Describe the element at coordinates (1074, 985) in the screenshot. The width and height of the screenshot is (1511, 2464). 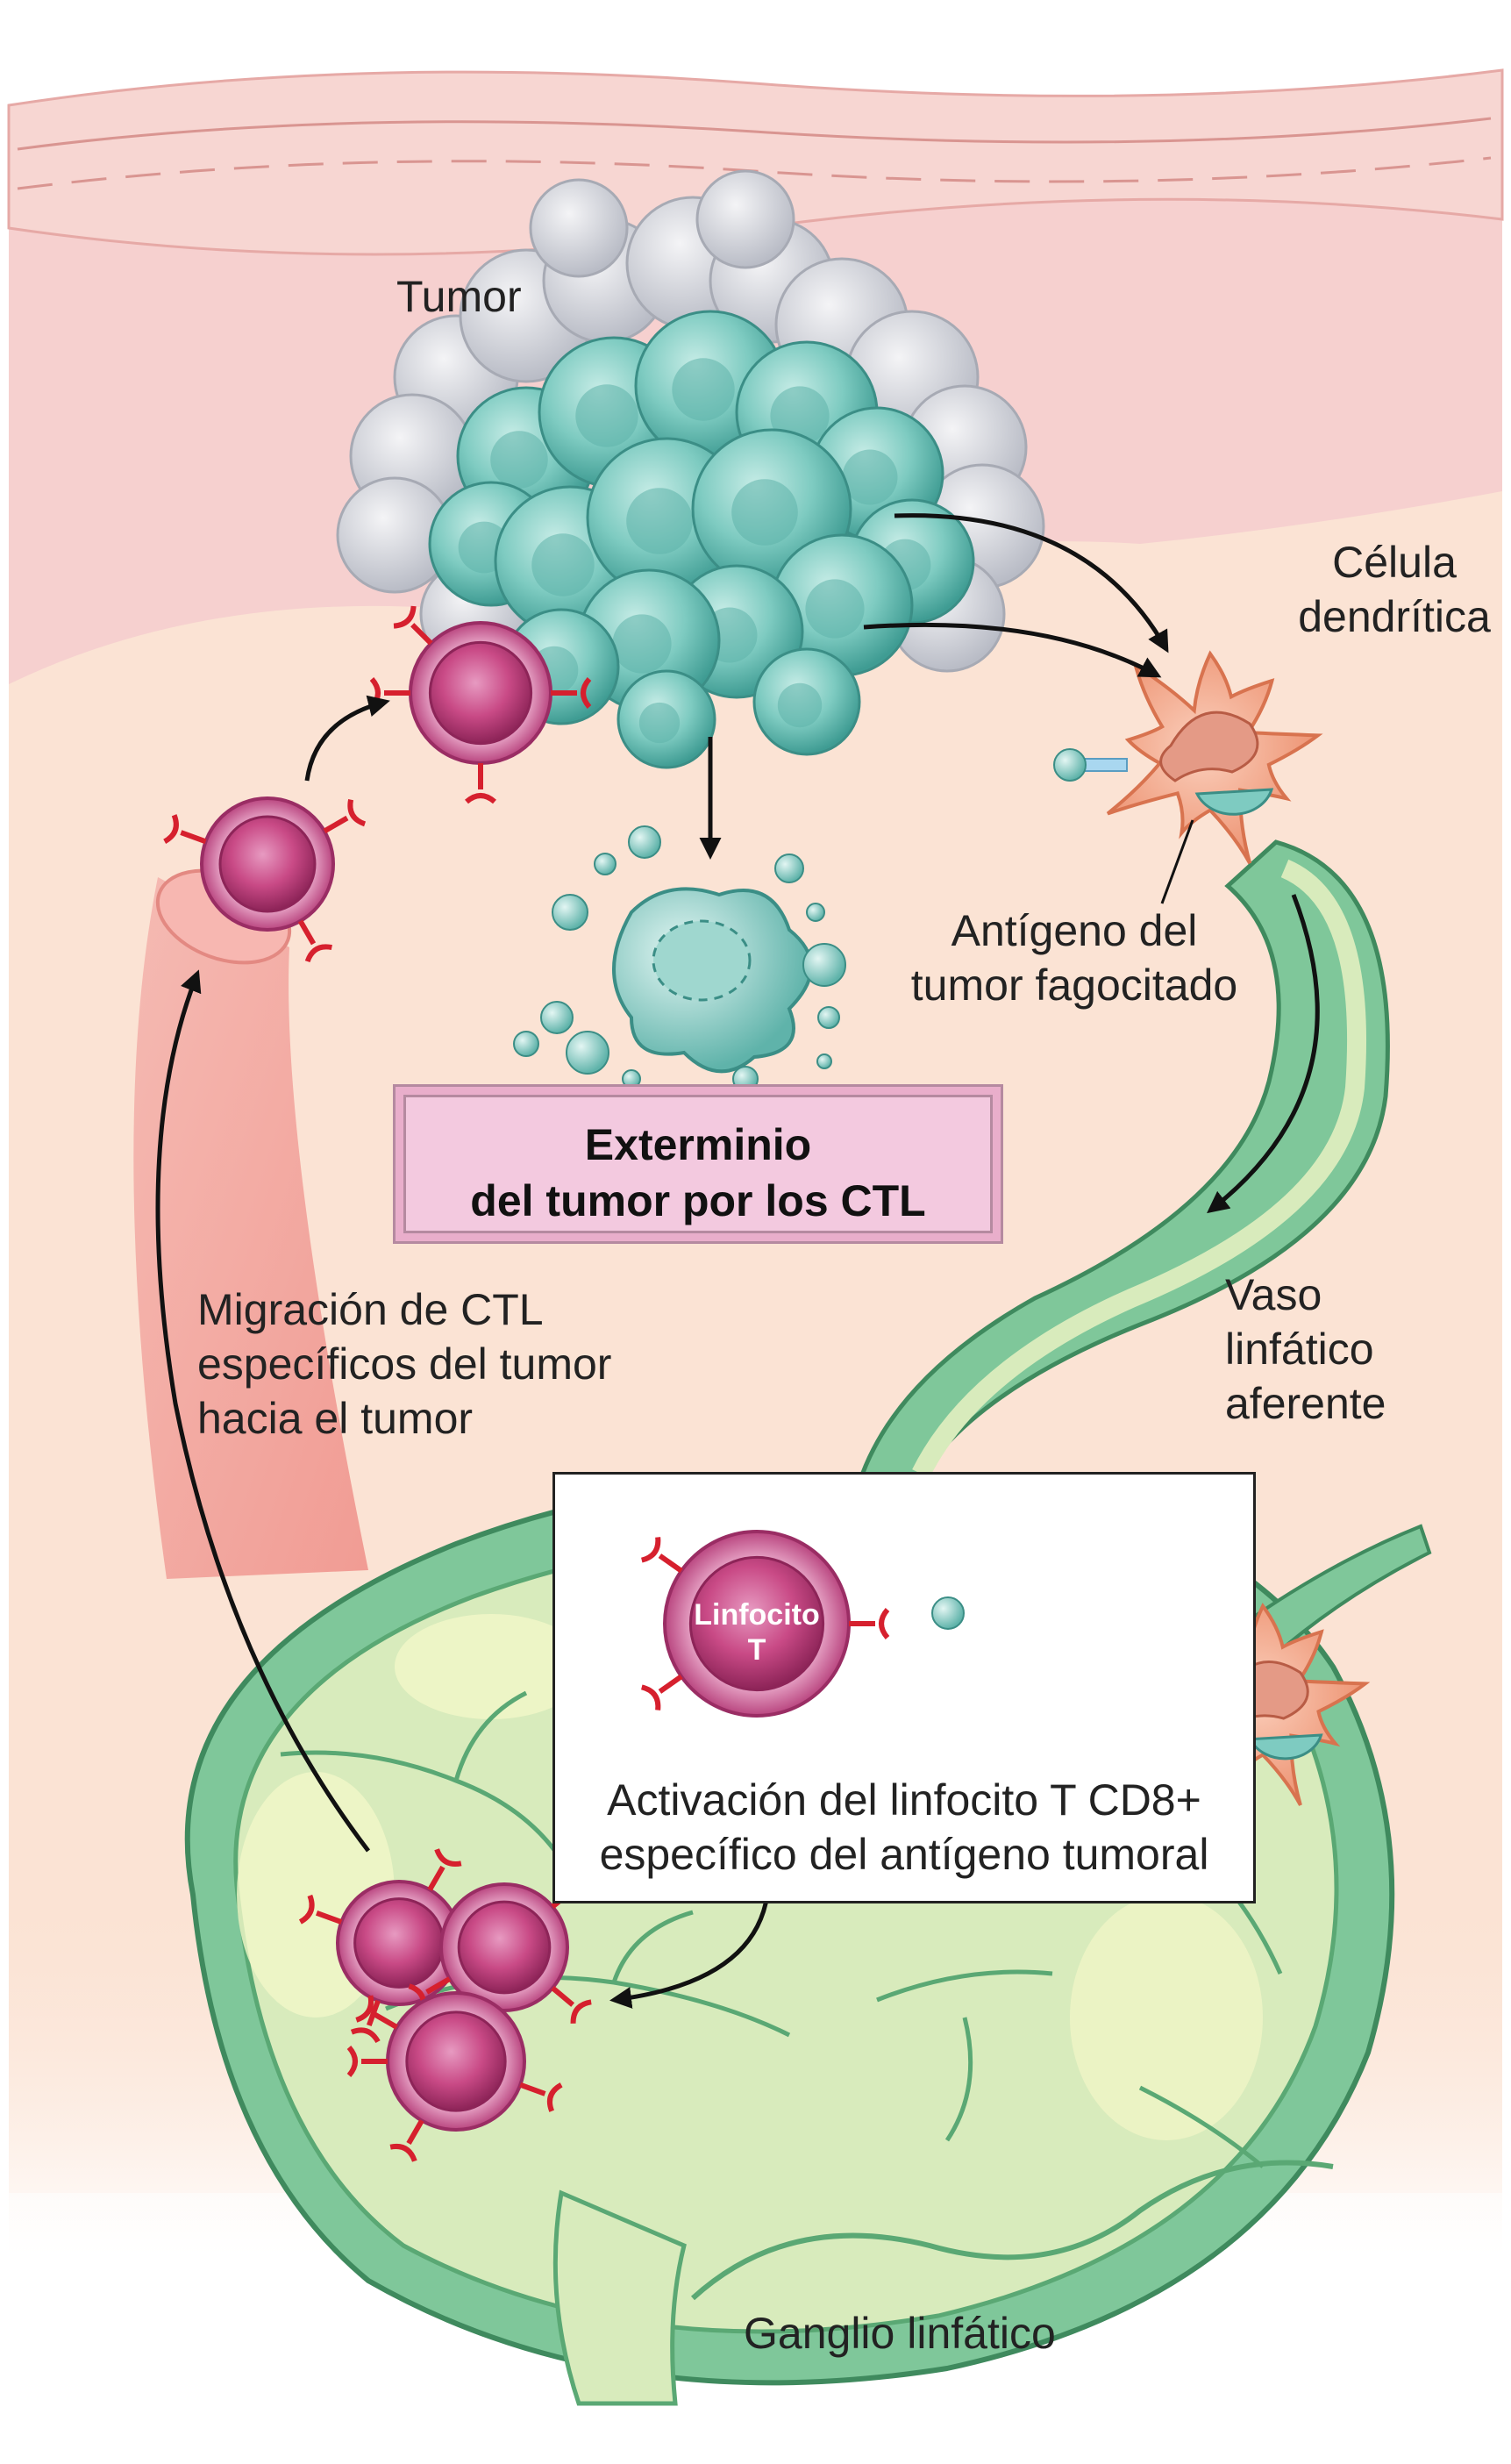
I see `phagocytosed-antigen-line-2: tumor fagocitado` at that location.